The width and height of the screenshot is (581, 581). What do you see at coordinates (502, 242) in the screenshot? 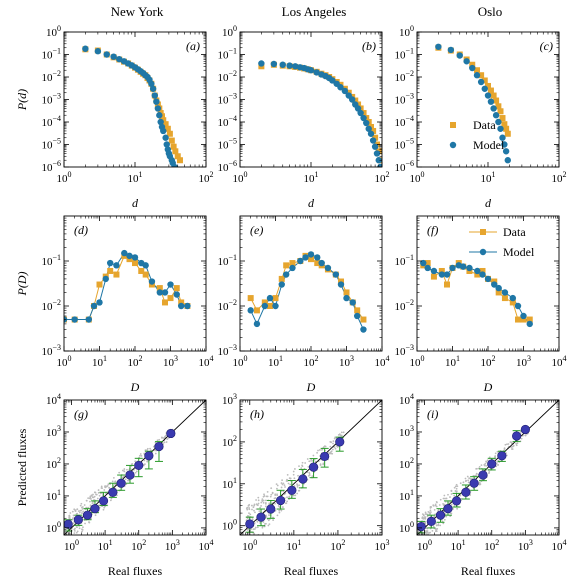
I see `legend: Data Model` at bounding box center [502, 242].